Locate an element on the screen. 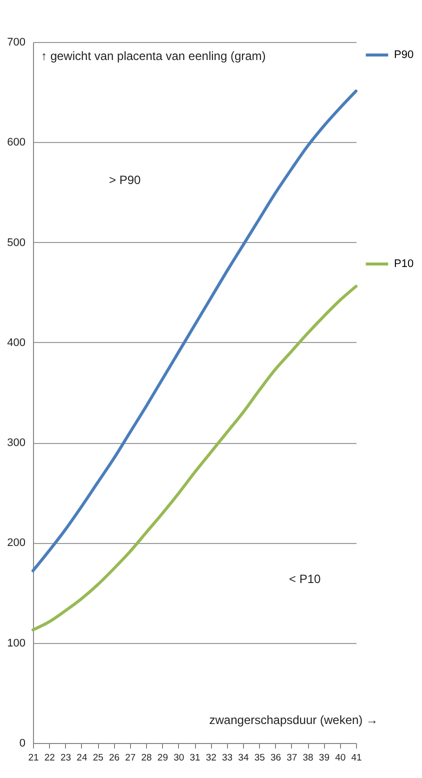 The height and width of the screenshot is (778, 422). annotation: > P90 is located at coordinates (125, 180).